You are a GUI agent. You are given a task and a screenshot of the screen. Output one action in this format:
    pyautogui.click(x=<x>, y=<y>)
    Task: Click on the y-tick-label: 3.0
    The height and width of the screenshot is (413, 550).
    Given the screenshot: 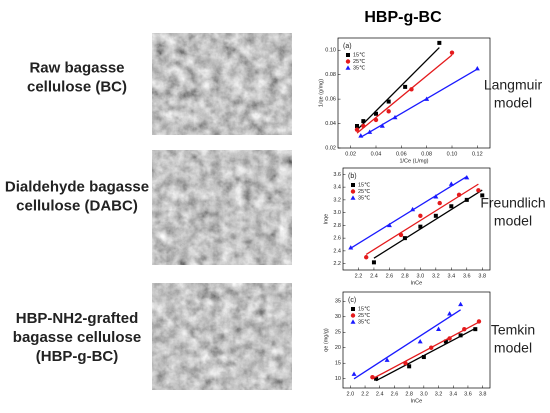 What is the action you would take?
    pyautogui.click(x=337, y=213)
    